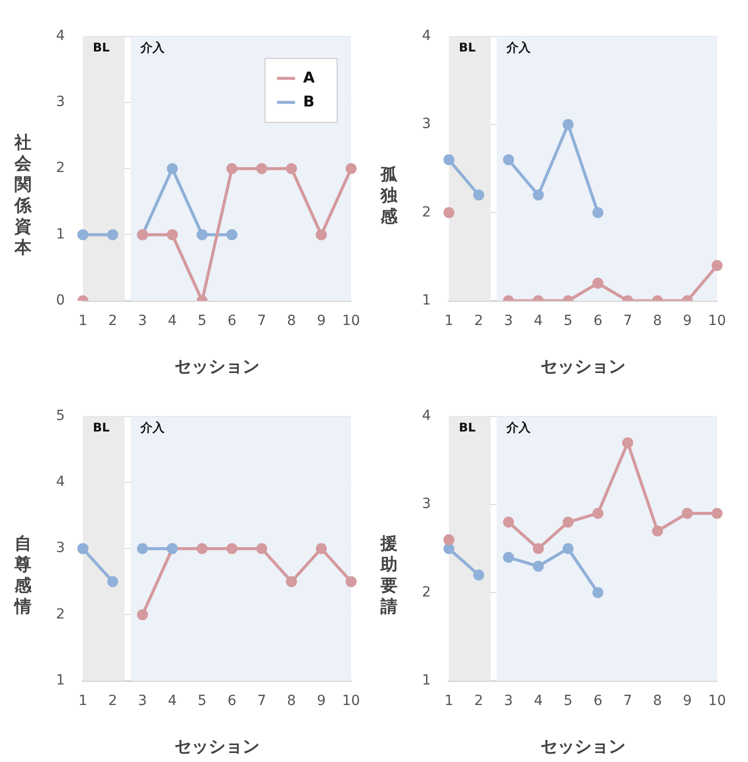 The width and height of the screenshot is (748, 762). Describe the element at coordinates (22, 576) in the screenshot. I see `y-axis-title: 自尊感情` at that location.